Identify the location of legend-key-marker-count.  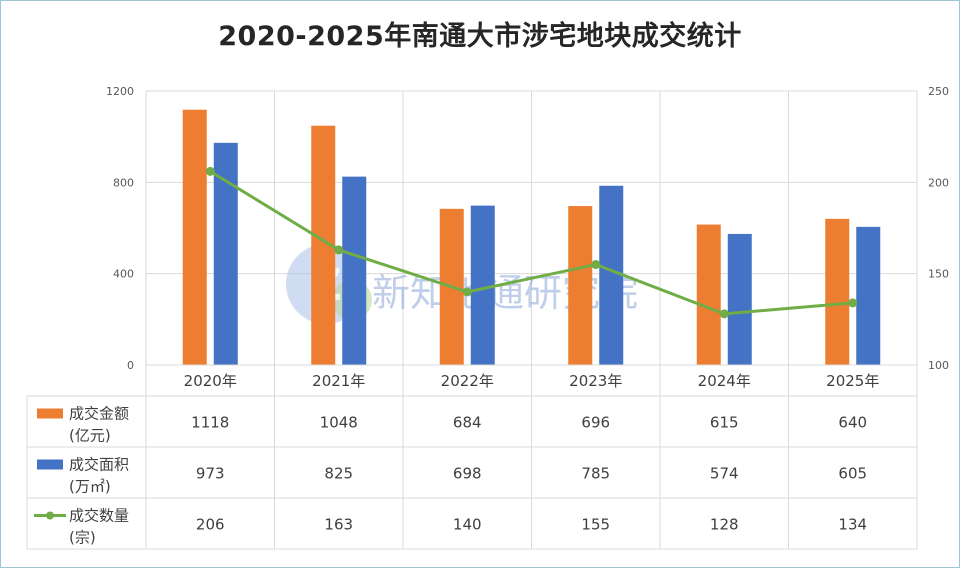
(50, 515).